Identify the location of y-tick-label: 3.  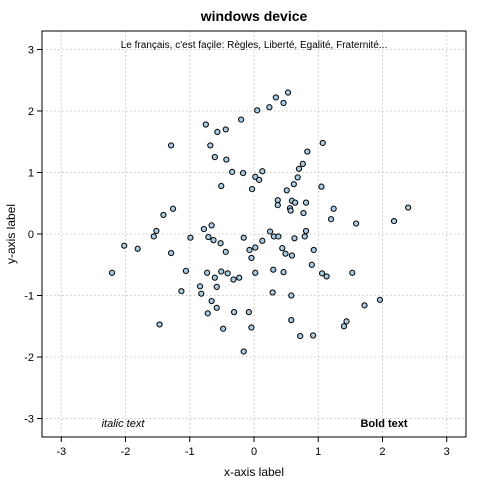
(31, 50).